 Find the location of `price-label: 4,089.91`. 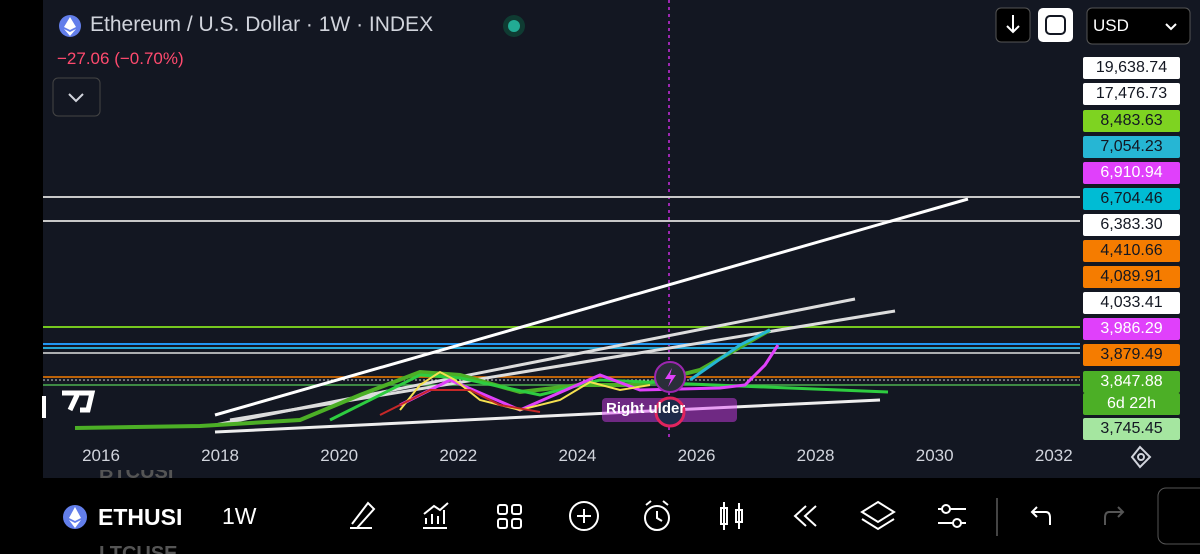

price-label: 4,089.91 is located at coordinates (1131, 277).